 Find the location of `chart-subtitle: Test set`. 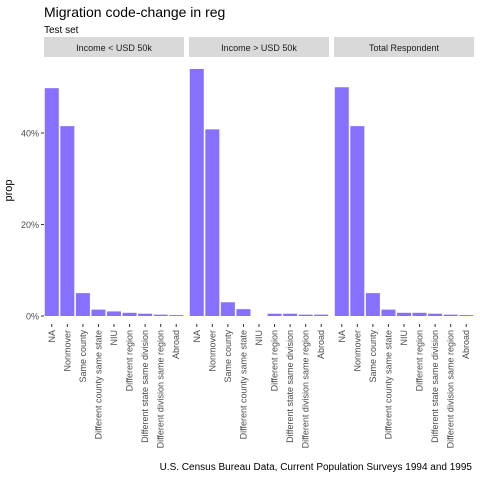

chart-subtitle: Test set is located at coordinates (61, 30).